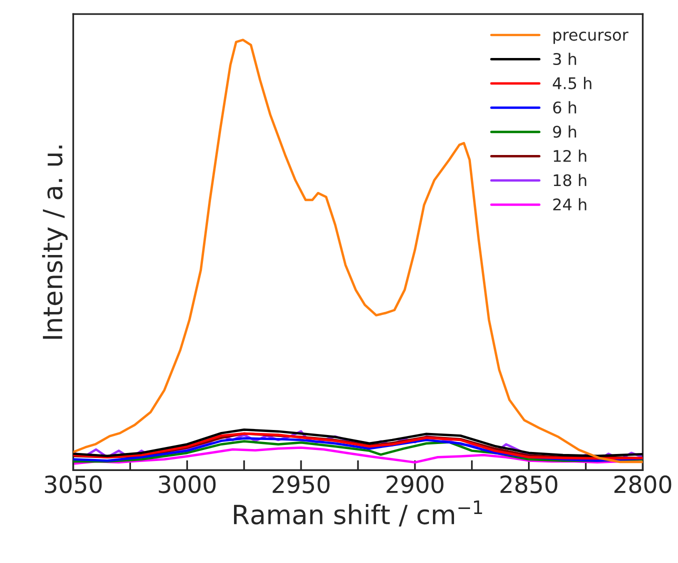 This screenshot has height=563, width=678. Describe the element at coordinates (529, 484) in the screenshot. I see `x-tick-label: 2850` at that location.